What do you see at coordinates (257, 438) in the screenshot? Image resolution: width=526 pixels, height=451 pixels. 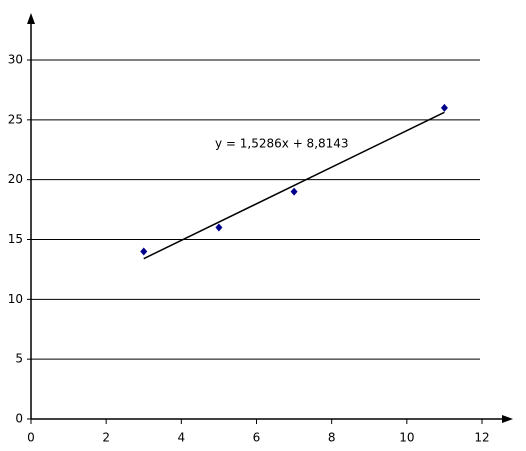 I see `x-tick-label: 6` at bounding box center [257, 438].